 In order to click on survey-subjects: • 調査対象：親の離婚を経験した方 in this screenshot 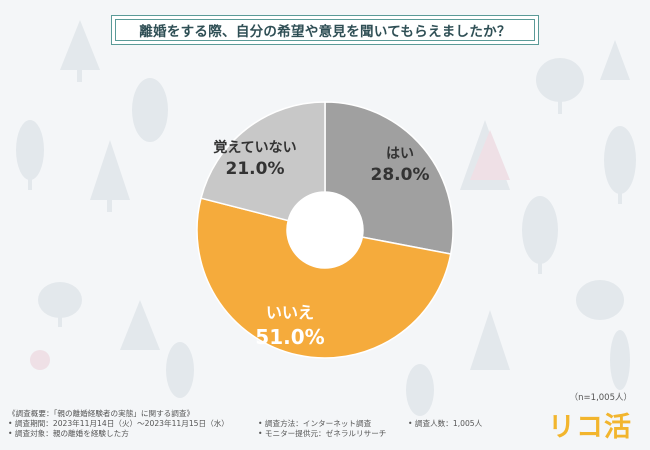, I will do `click(68, 433)`.